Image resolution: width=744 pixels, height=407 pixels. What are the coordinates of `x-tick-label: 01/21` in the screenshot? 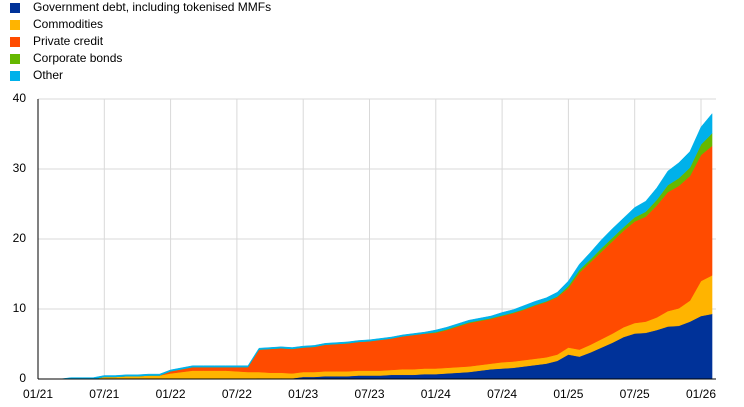 It's located at (38, 394).